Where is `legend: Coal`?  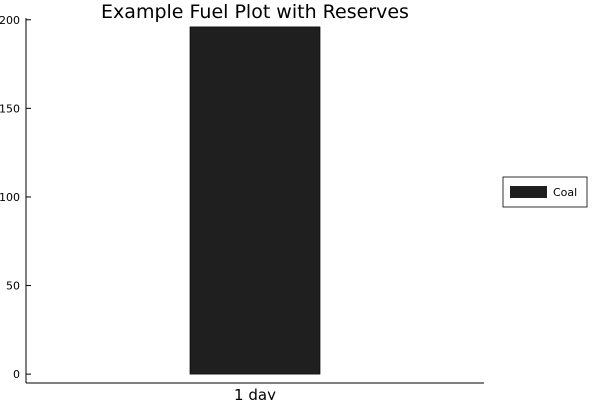
legend: Coal is located at coordinates (545, 192).